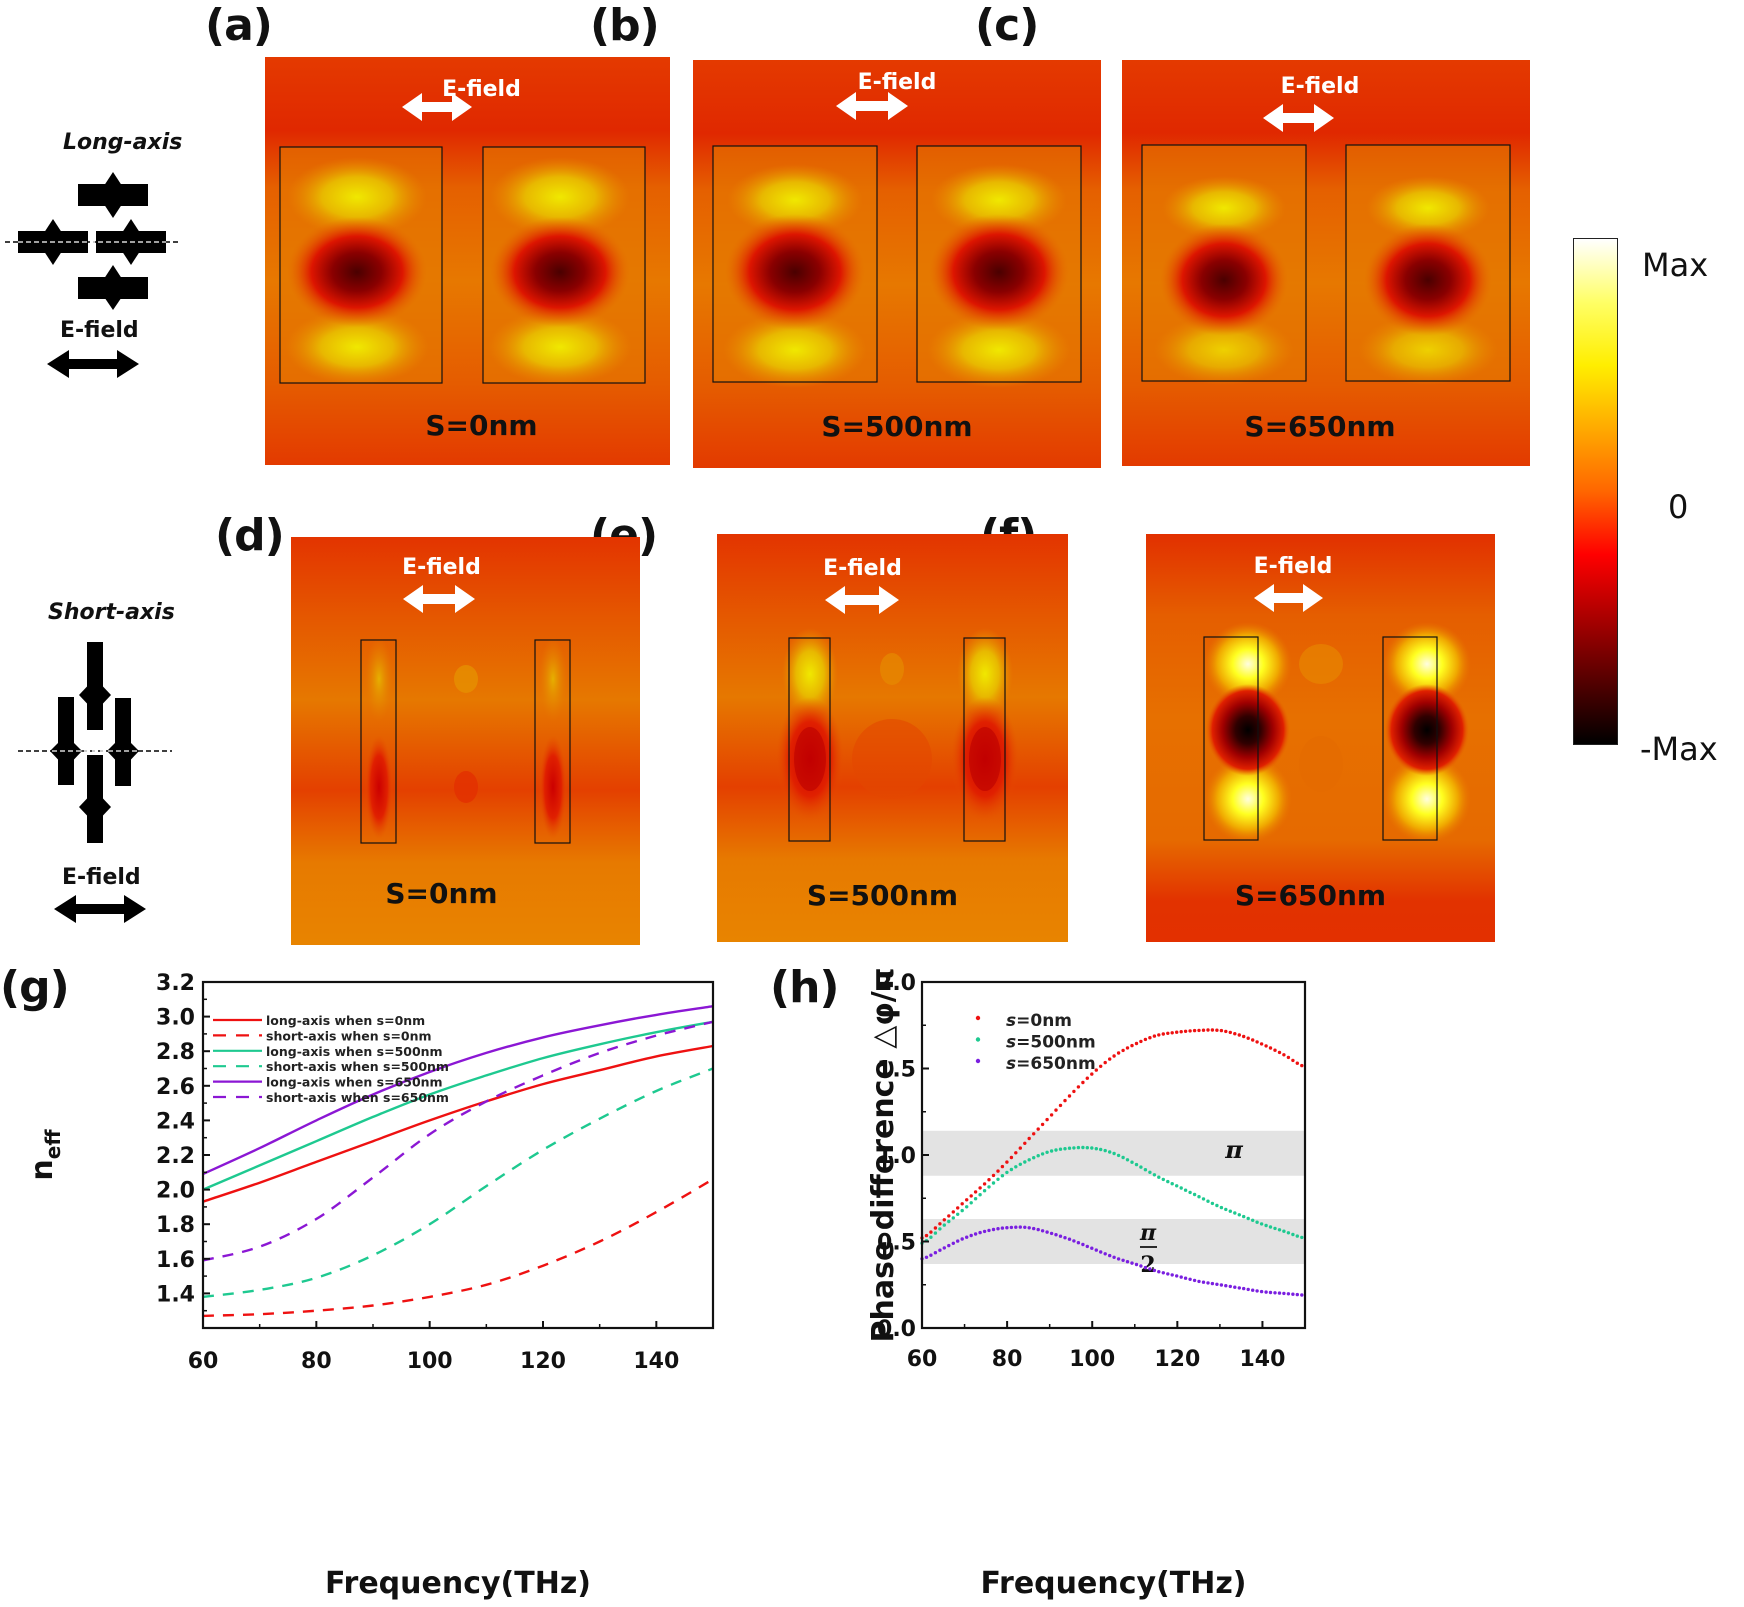 The width and height of the screenshot is (1744, 1607). Describe the element at coordinates (1092, 1359) in the screenshot. I see `x-tick-label: 100` at that location.